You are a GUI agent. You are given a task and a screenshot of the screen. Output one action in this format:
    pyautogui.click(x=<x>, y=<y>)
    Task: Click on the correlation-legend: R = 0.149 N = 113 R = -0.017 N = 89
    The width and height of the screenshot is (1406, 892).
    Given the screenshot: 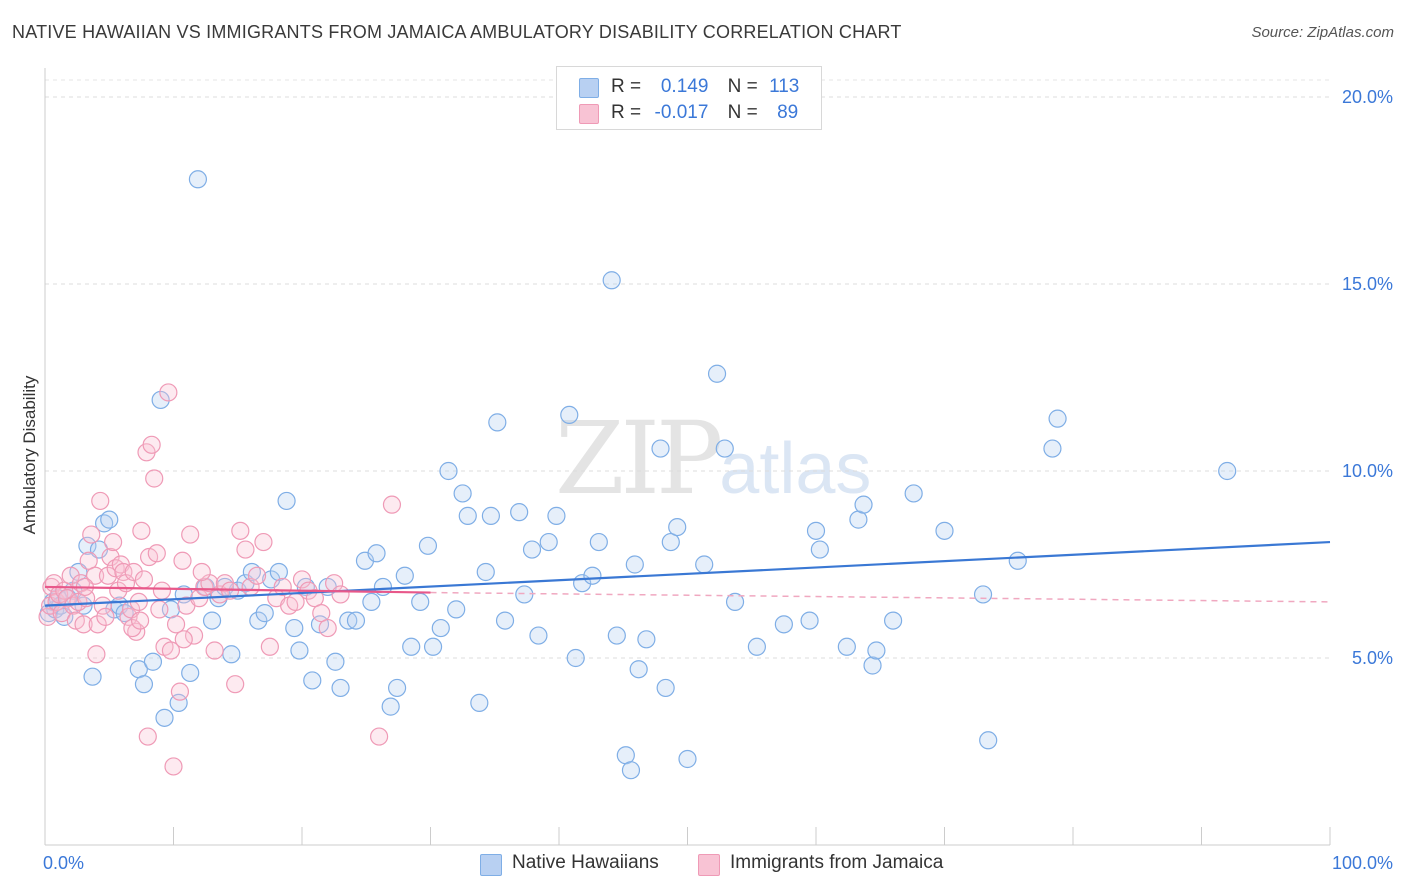 What is the action you would take?
    pyautogui.click(x=689, y=98)
    